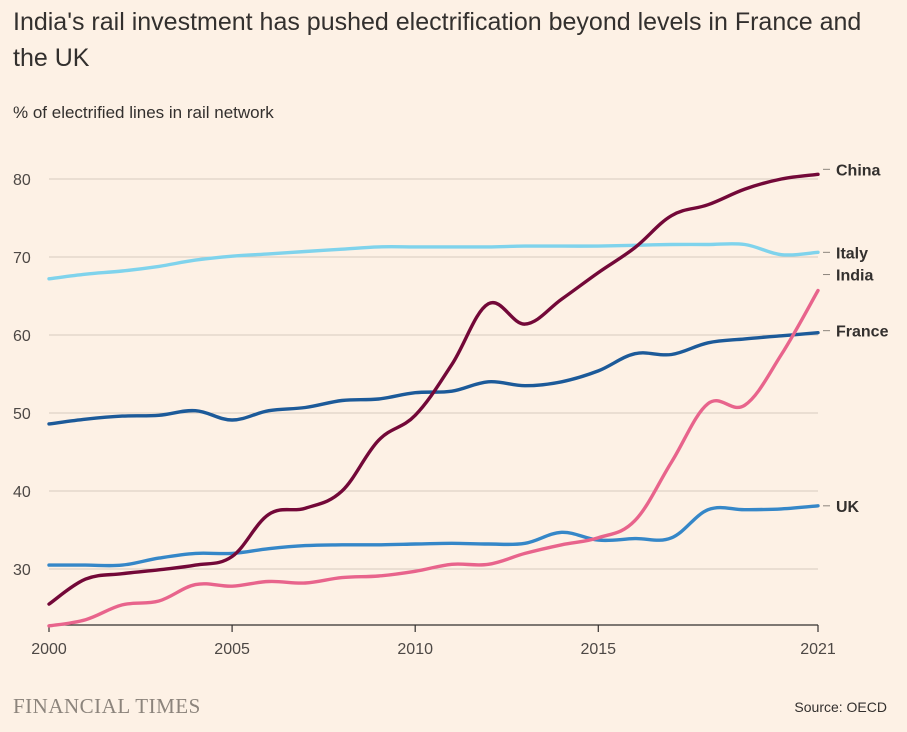 This screenshot has height=732, width=907. What do you see at coordinates (840, 707) in the screenshot?
I see `source-note: Source: OECD` at bounding box center [840, 707].